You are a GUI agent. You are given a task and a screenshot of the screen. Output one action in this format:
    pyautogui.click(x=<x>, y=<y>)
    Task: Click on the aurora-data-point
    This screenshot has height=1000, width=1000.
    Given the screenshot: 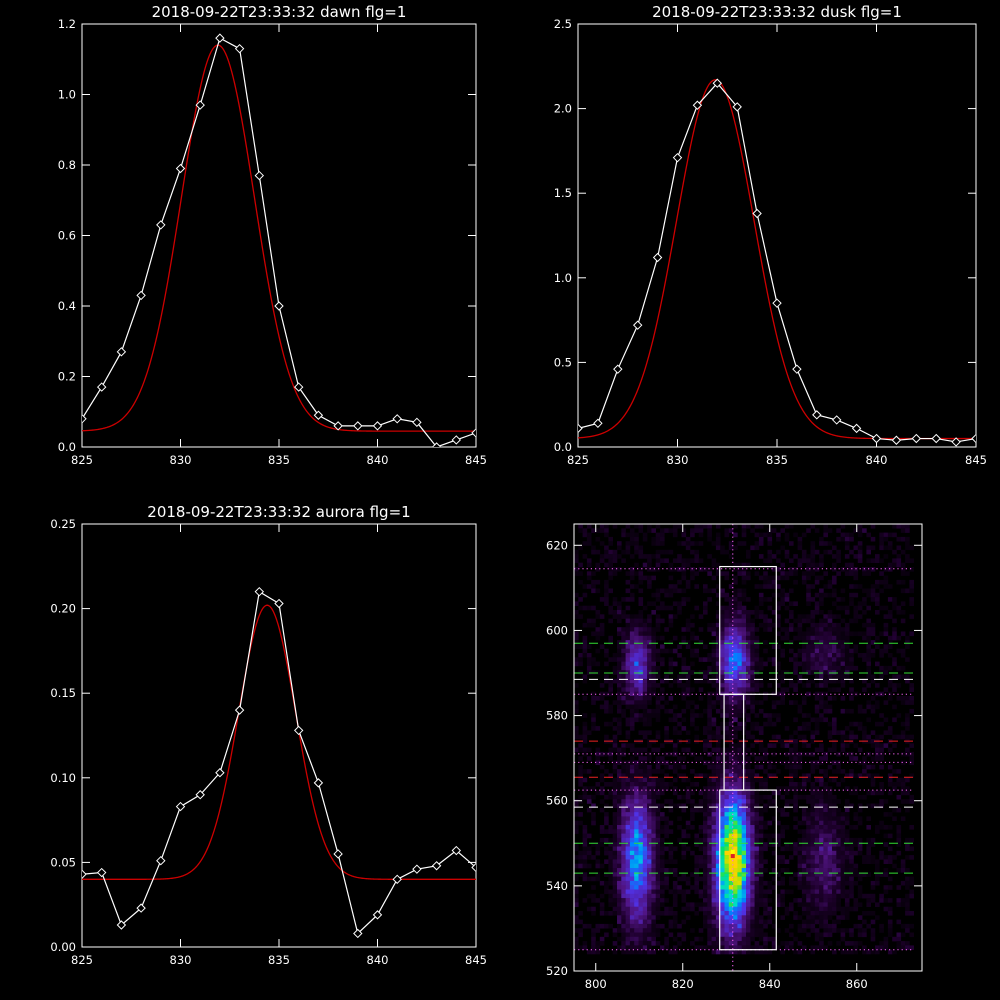 What is the action you would take?
    pyautogui.click(x=220, y=773)
    